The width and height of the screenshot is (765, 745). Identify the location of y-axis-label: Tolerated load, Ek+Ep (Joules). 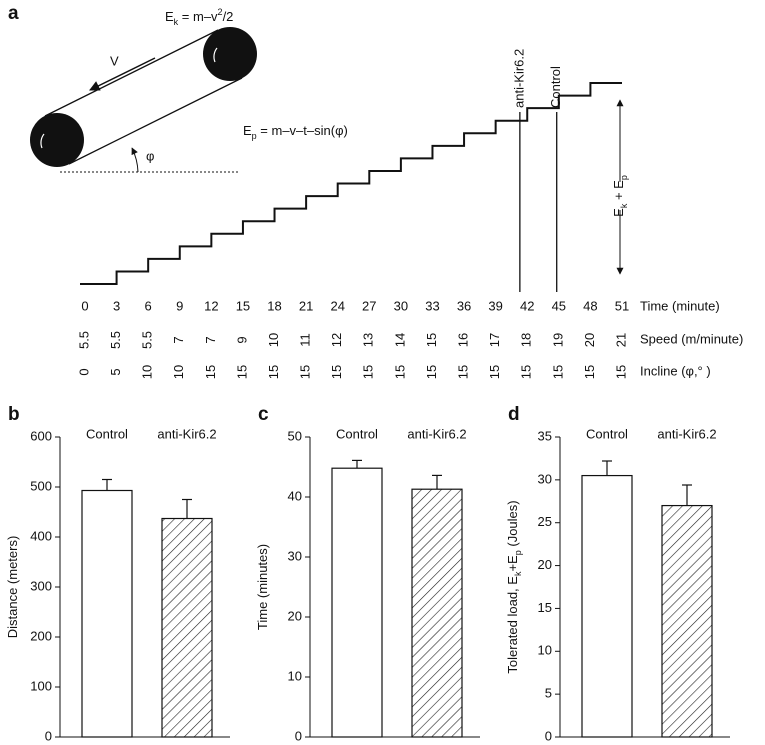
(514, 586).